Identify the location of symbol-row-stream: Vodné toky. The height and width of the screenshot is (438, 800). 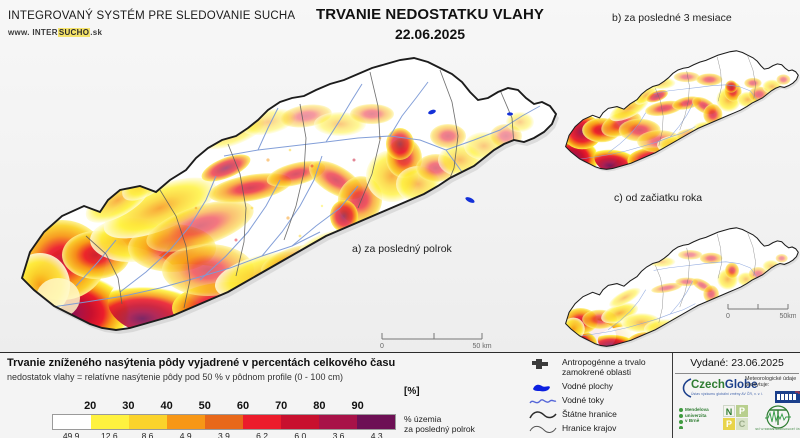
(598, 401).